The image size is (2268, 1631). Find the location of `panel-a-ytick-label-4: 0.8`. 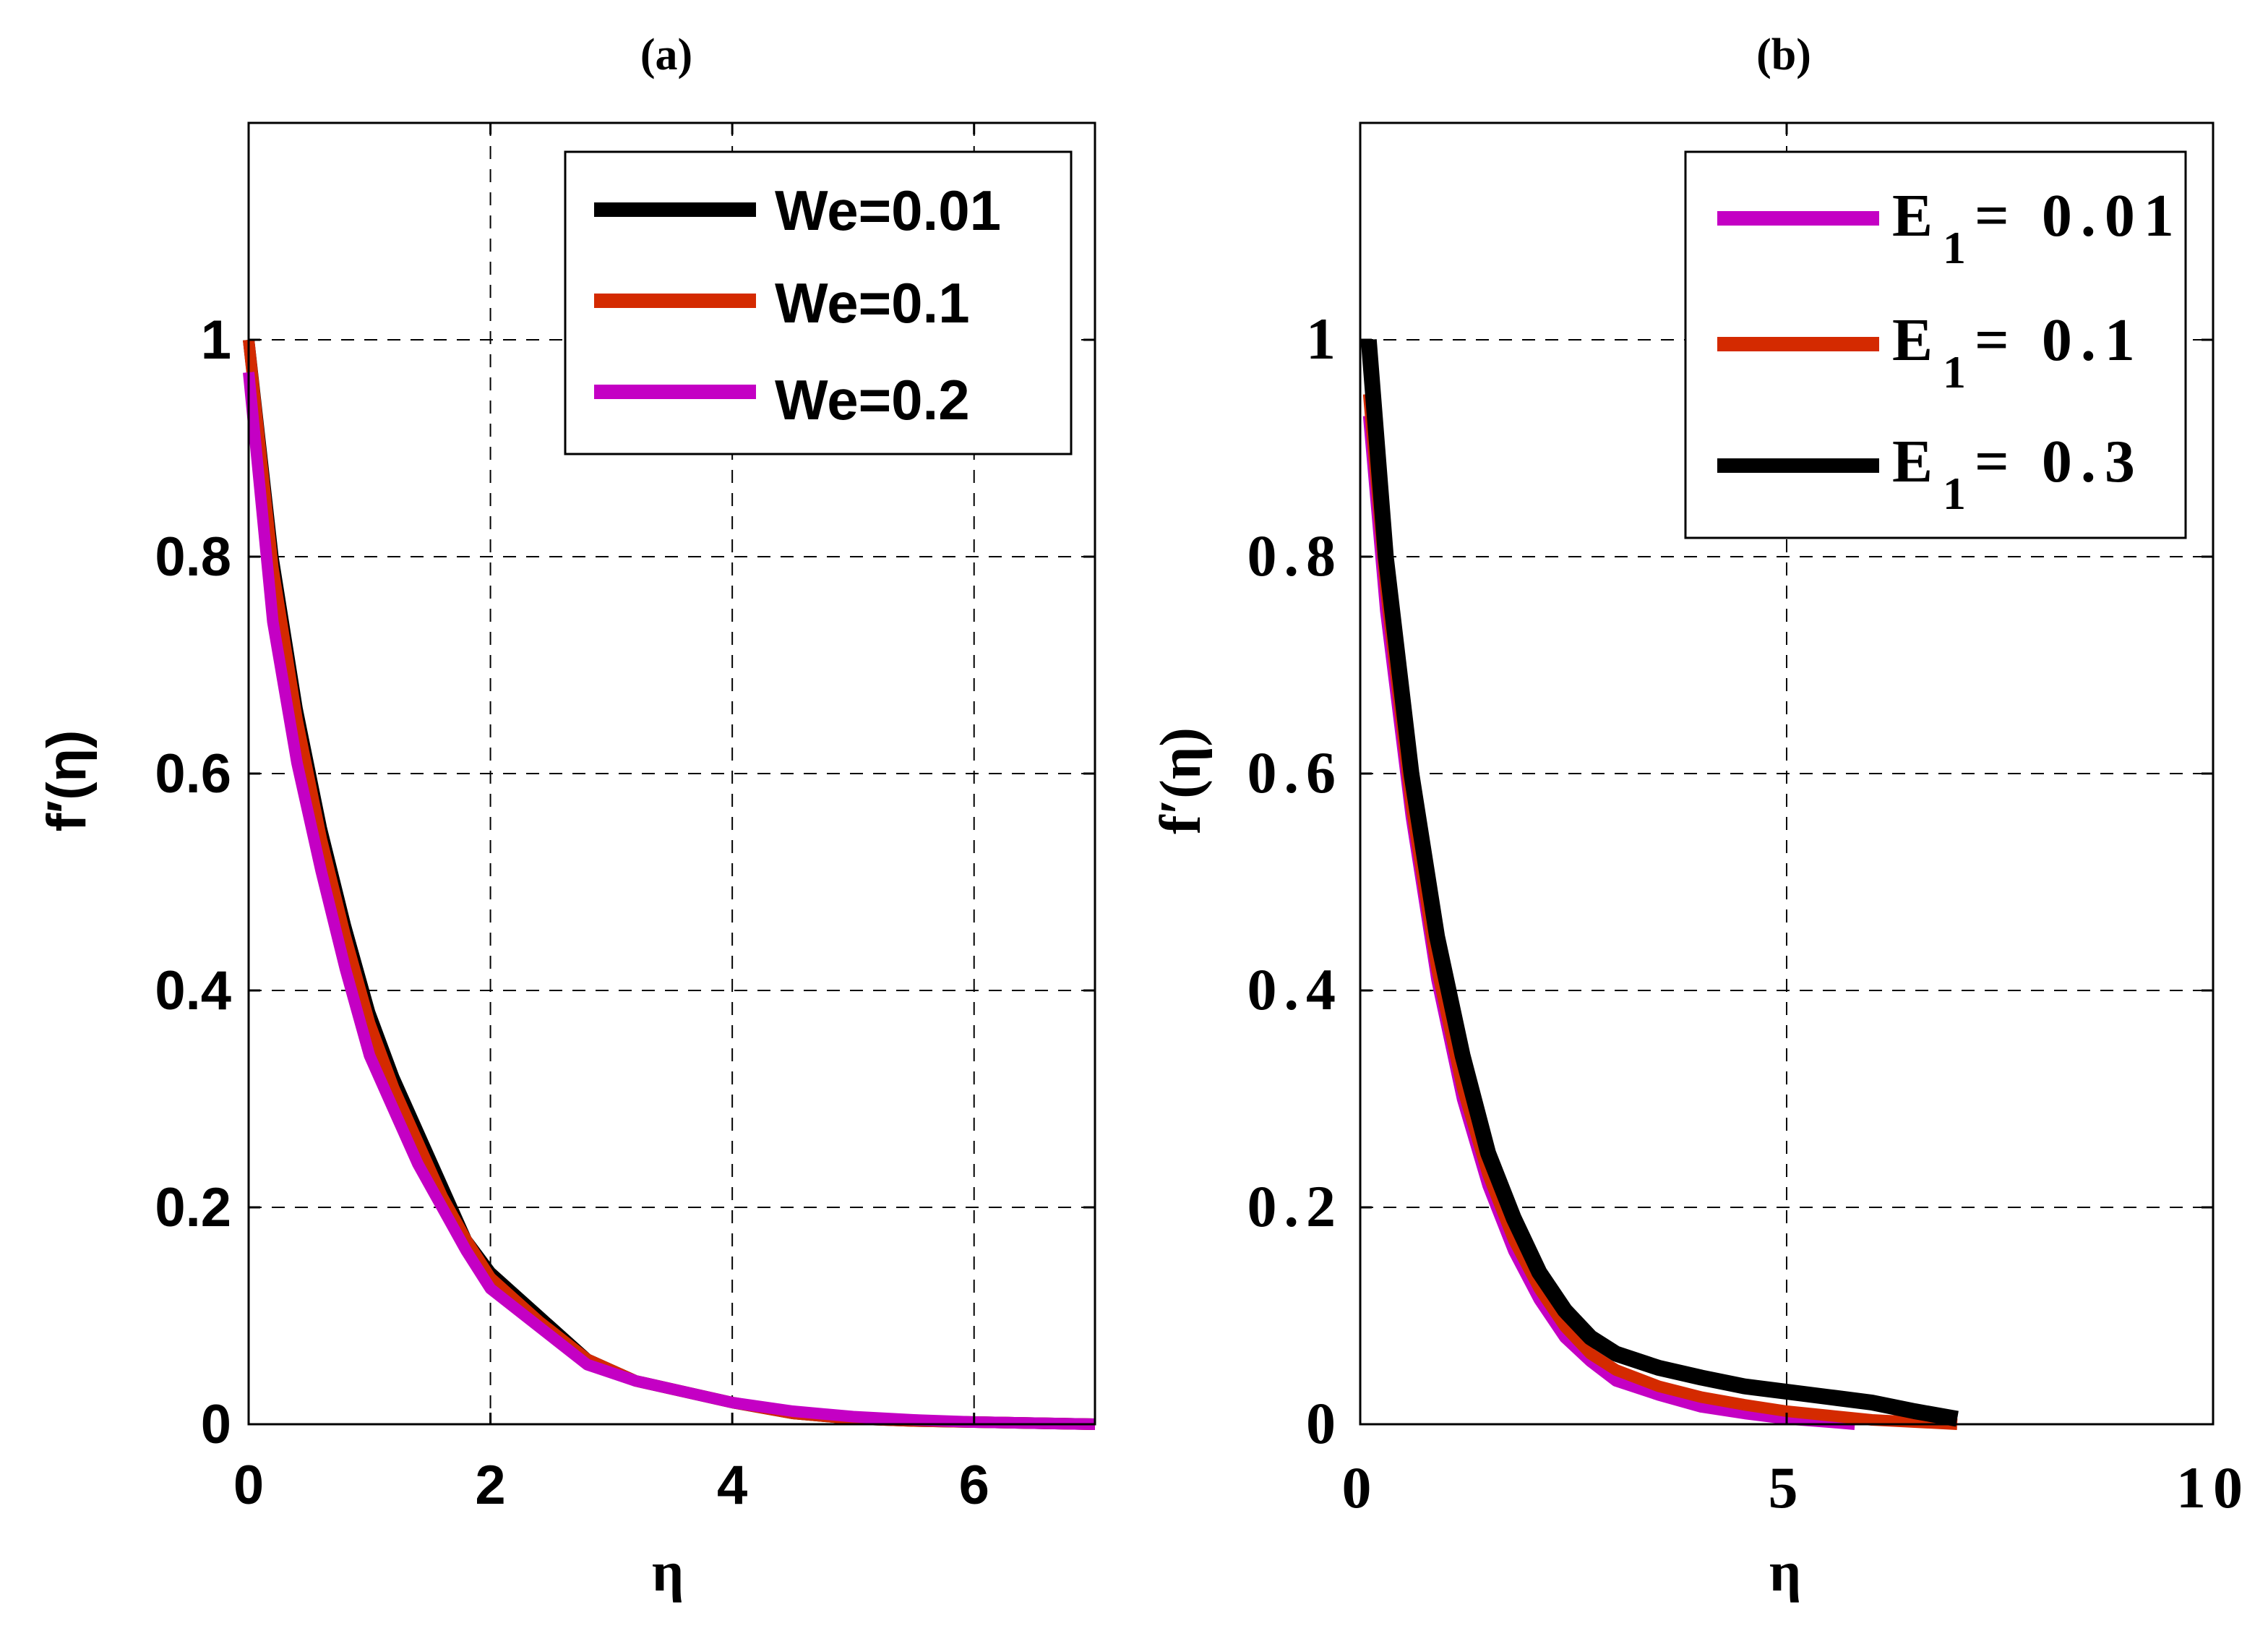

panel-a-ytick-label-4: 0.8 is located at coordinates (193, 557).